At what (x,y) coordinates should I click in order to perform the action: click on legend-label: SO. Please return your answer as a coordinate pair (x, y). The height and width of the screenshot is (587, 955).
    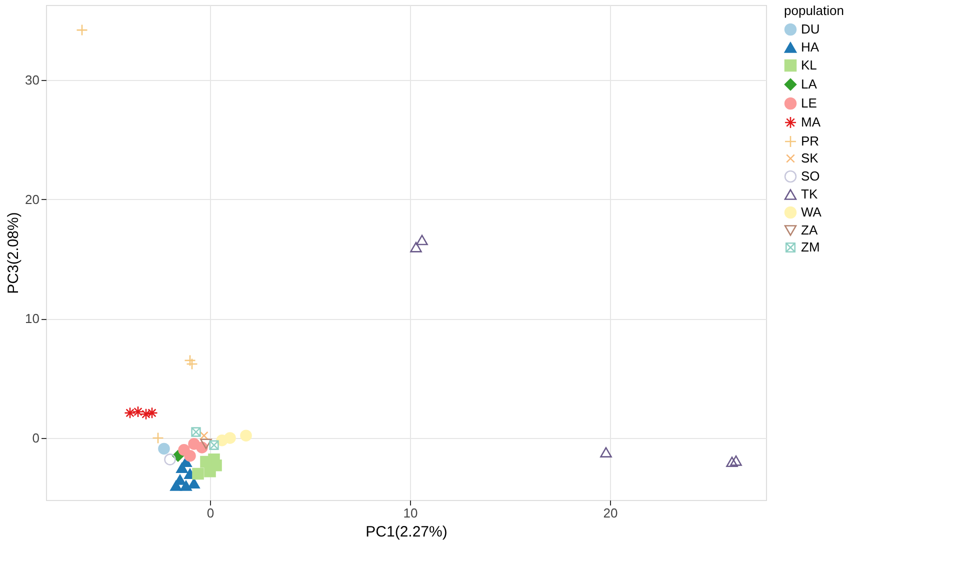
    Looking at the image, I should click on (810, 176).